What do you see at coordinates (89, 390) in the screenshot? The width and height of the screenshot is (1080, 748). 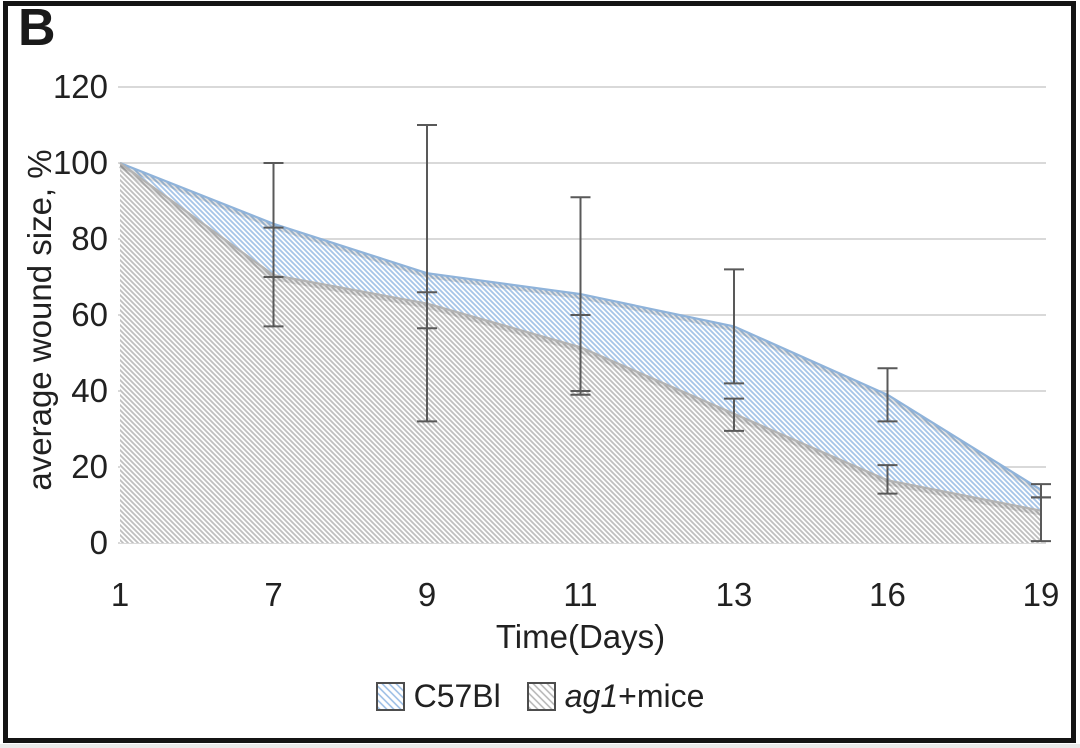 I see `y-tick-label-40: 40` at bounding box center [89, 390].